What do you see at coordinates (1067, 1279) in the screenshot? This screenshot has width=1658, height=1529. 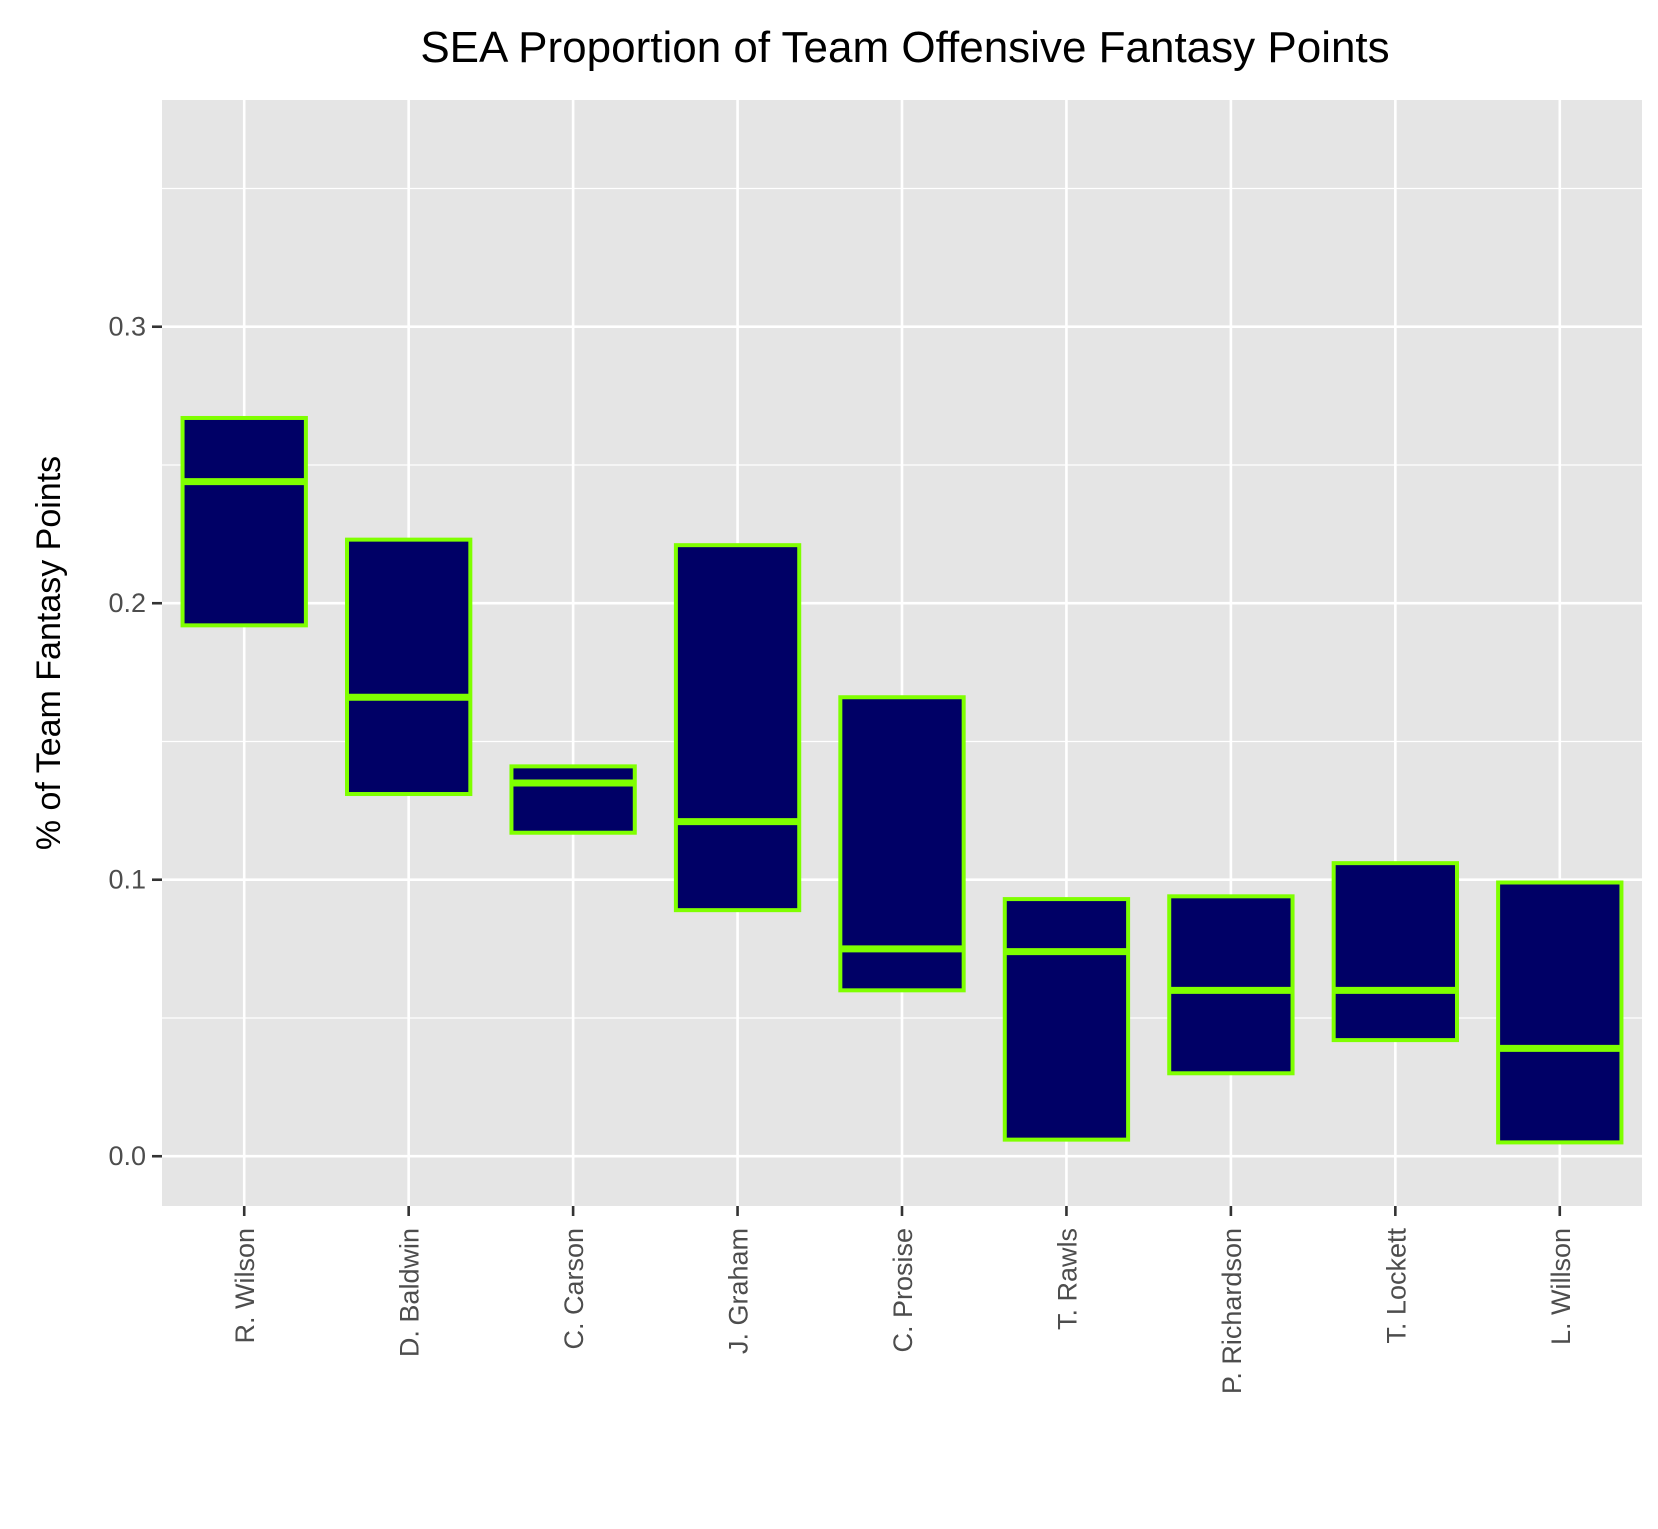 I see `x-tick-label: T. Rawls` at bounding box center [1067, 1279].